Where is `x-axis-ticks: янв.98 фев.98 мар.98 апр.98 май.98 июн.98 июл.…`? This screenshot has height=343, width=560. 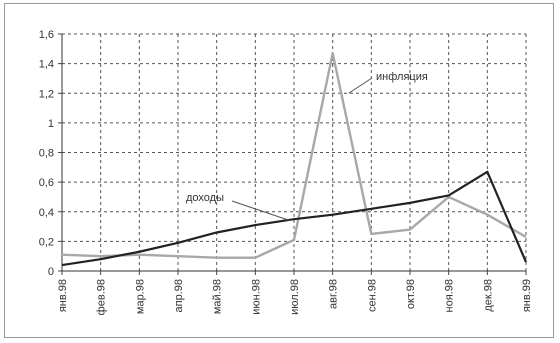 x-axis-ticks: янв.98 фев.98 мар.98 апр.98 май.98 июн.98 июл.… is located at coordinates (295, 297).